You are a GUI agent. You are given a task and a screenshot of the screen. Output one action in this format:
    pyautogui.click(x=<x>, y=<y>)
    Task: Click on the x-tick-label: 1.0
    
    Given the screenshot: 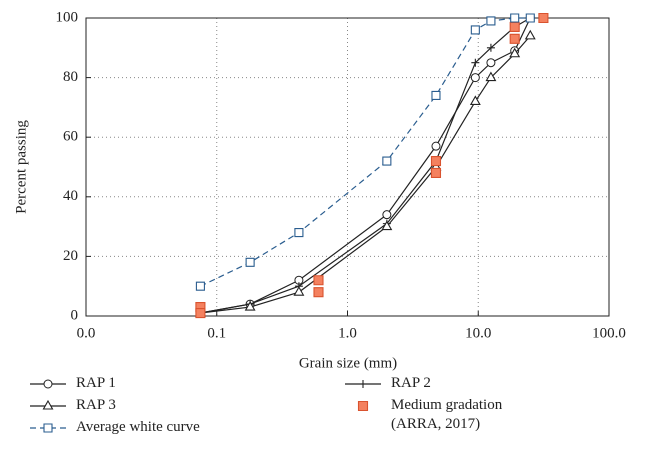 What is the action you would take?
    pyautogui.click(x=347, y=333)
    